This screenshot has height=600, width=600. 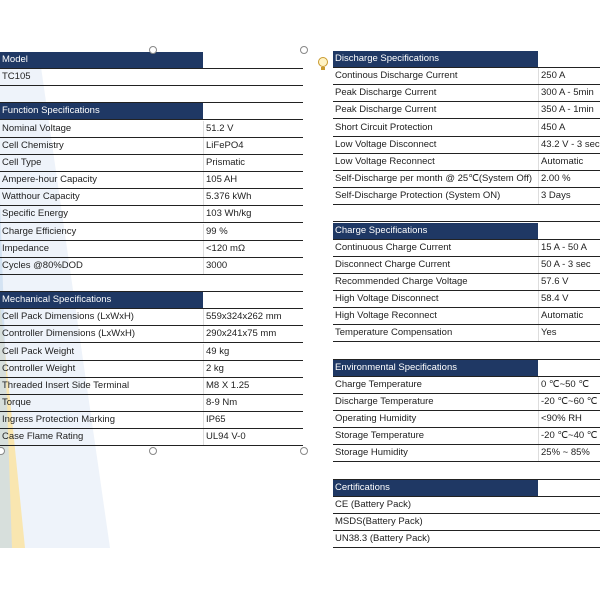 I want to click on spec-label: Specific Energy, so click(x=35, y=214).